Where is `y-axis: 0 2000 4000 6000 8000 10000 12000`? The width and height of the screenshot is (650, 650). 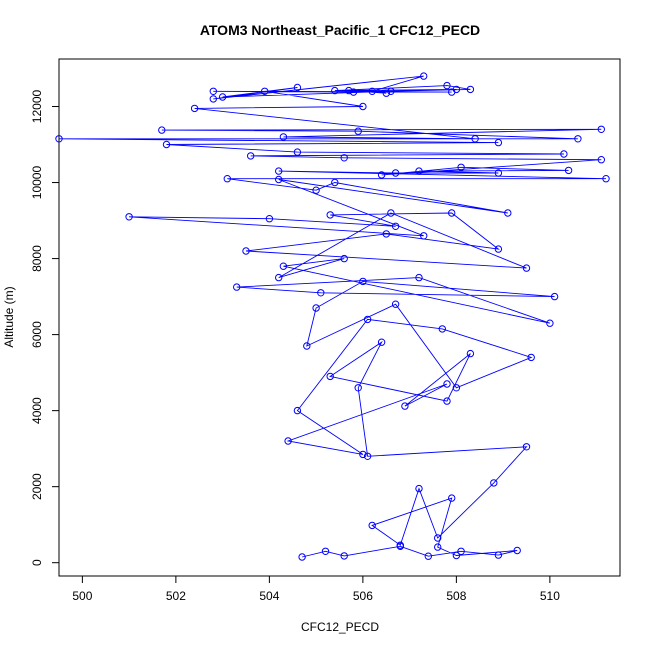 y-axis: 0 2000 4000 6000 8000 10000 12000 is located at coordinates (44, 328).